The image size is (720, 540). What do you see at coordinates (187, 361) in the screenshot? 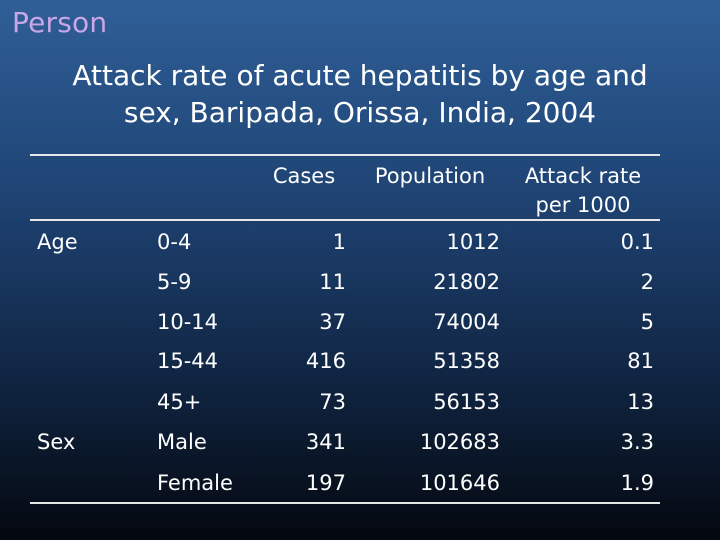
I see `row-category: 15-44` at bounding box center [187, 361].